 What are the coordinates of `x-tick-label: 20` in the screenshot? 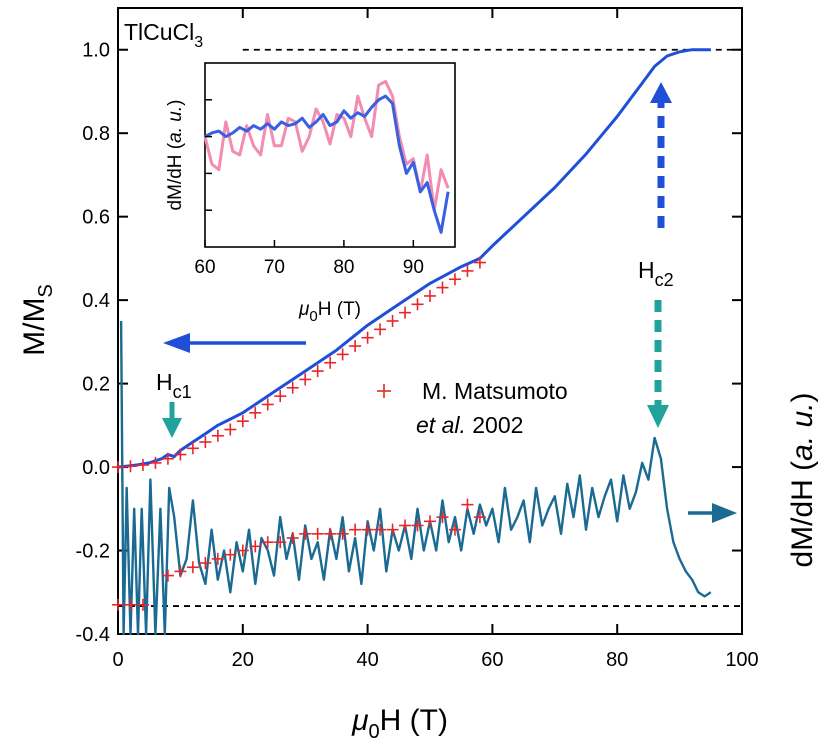 It's located at (243, 660).